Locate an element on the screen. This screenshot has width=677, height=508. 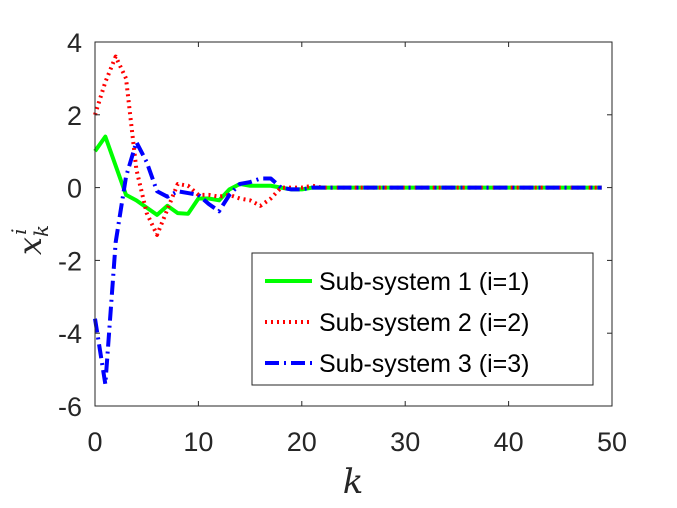
y-axis-label-base: x is located at coordinates (30, 246).